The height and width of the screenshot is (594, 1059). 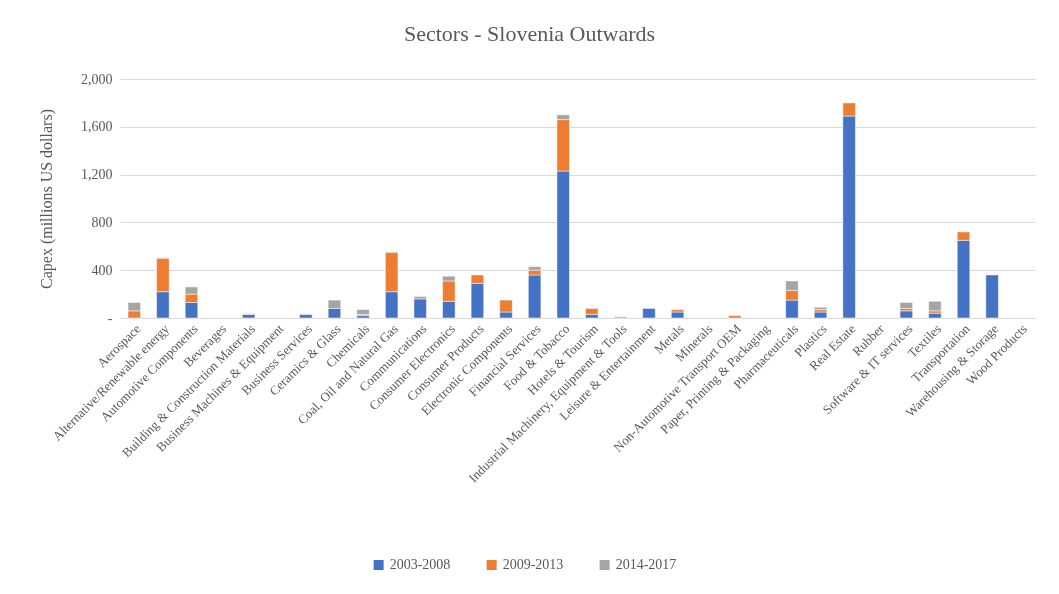 What do you see at coordinates (97, 127) in the screenshot?
I see `y-tick-label: 1,600` at bounding box center [97, 127].